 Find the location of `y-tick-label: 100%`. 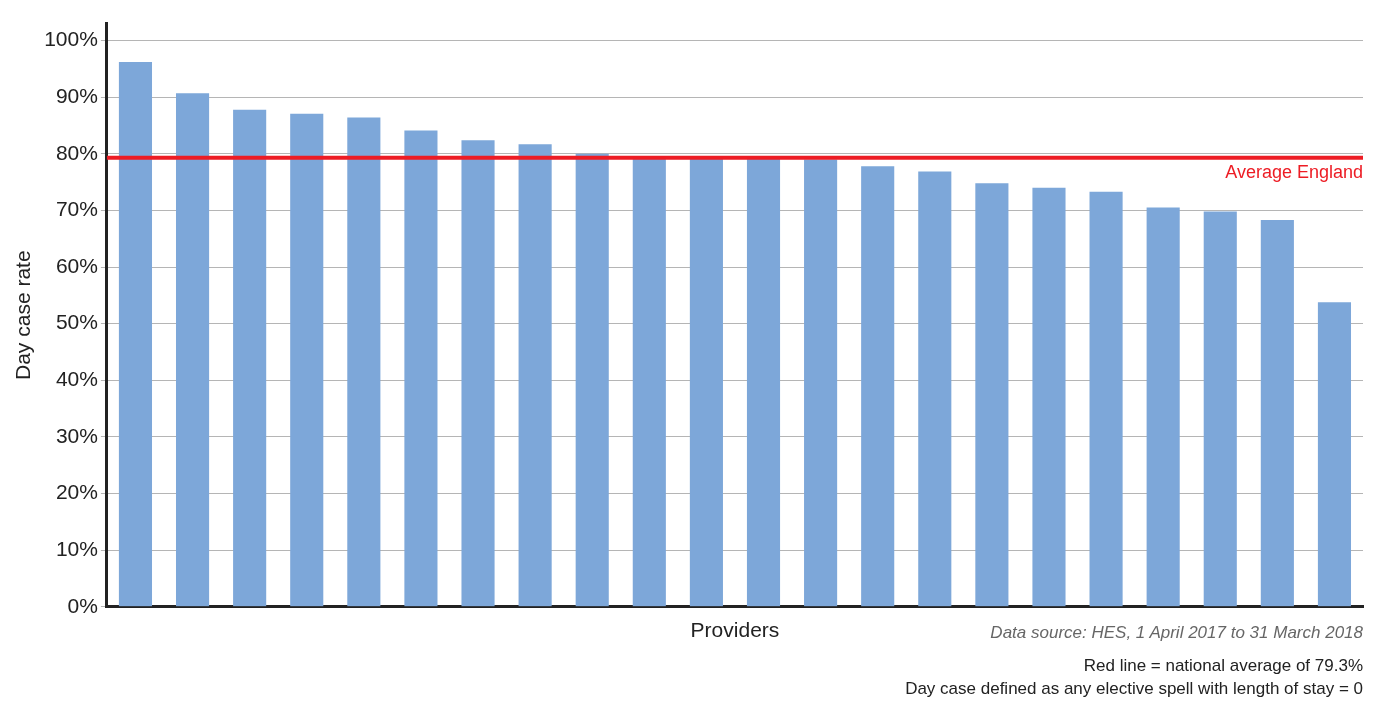

y-tick-label: 100% is located at coordinates (71, 39).